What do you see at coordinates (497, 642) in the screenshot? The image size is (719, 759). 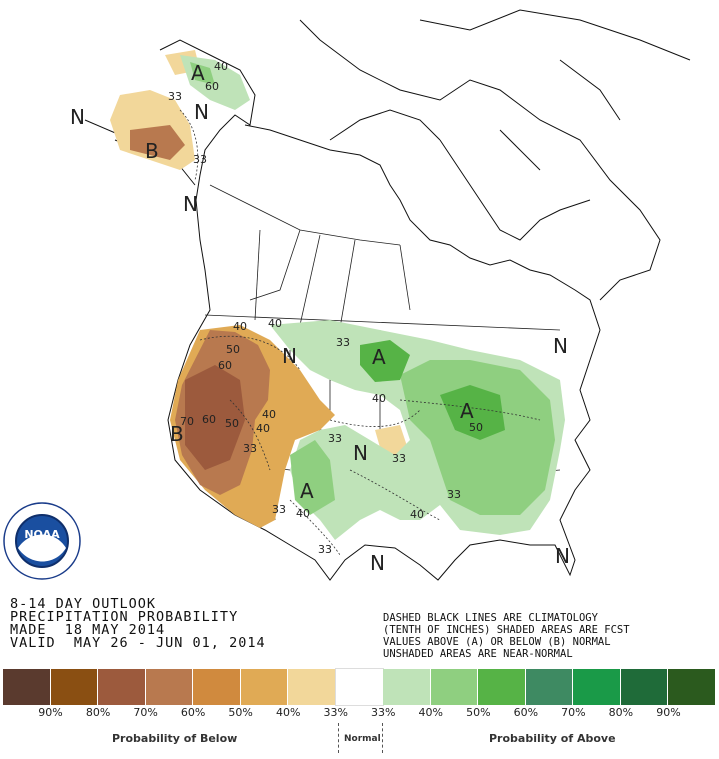 I see `notes-line-3: VALUES ABOVE (A) OR BELOW (B) NORMAL` at bounding box center [497, 642].